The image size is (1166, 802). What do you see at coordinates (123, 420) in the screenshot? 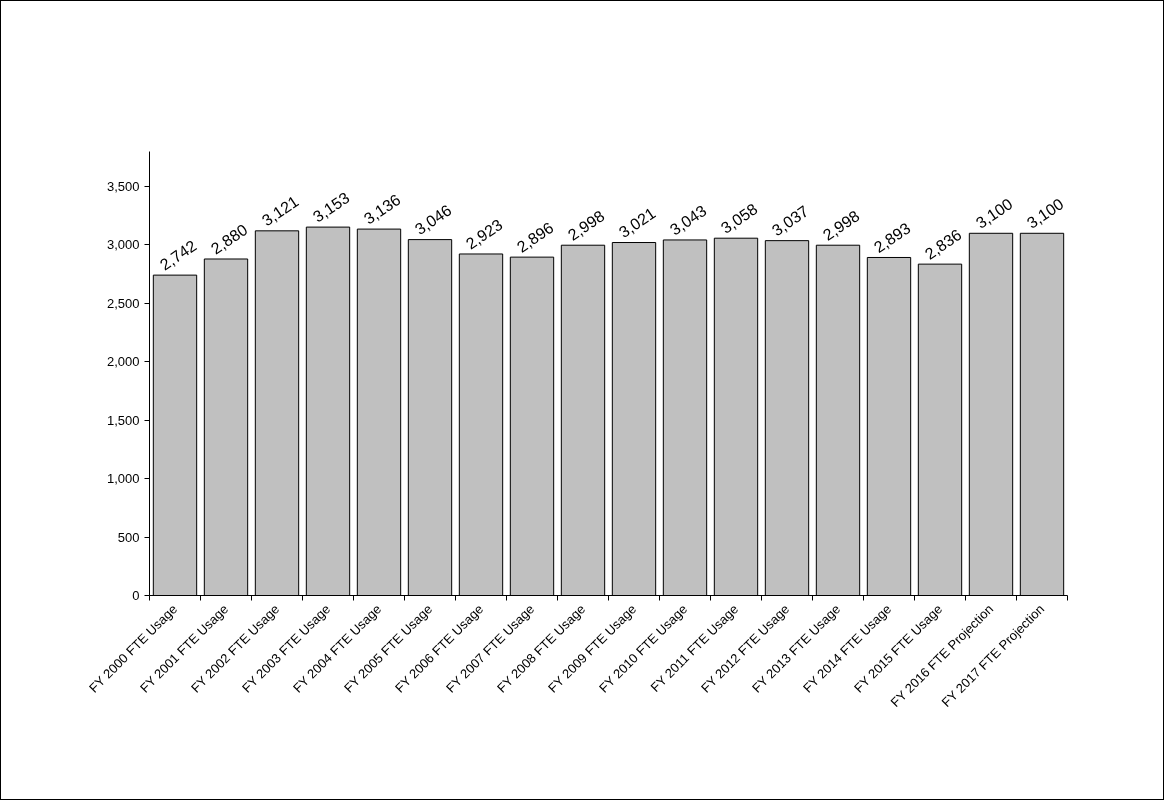
I see `y-tick-label: 1,500` at bounding box center [123, 420].